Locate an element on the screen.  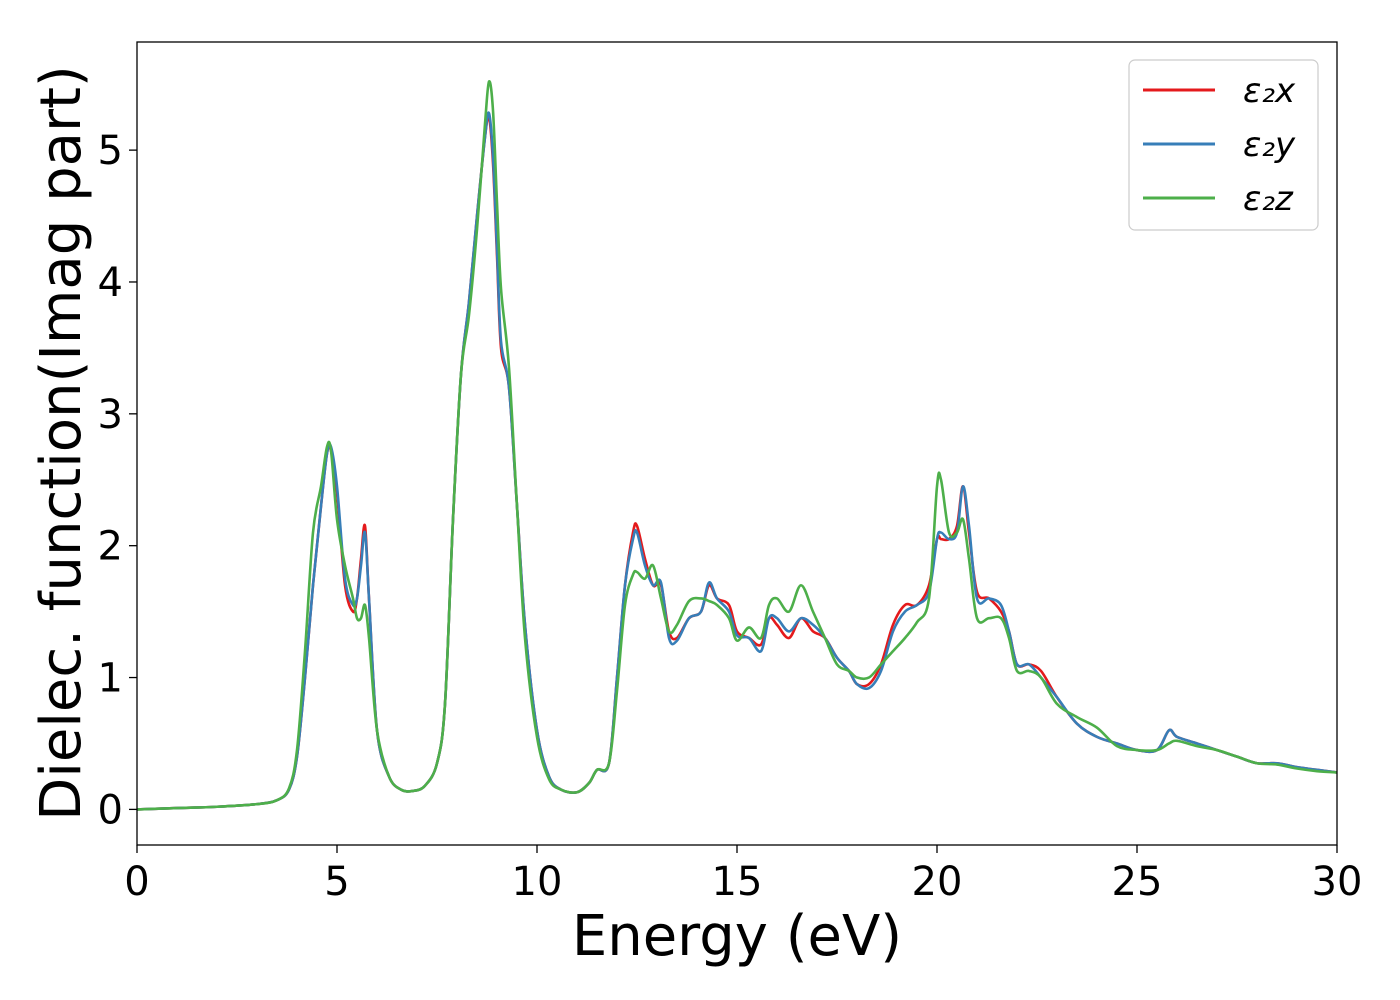
x-tick-label: 20 is located at coordinates (937, 882).